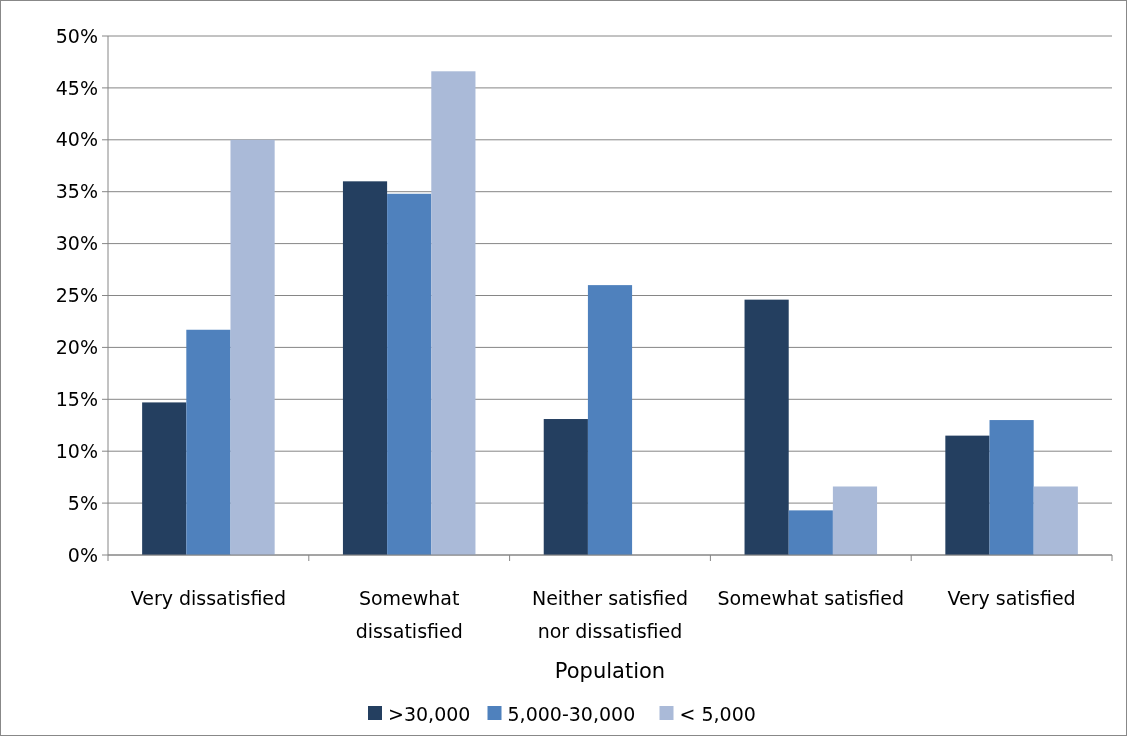 This screenshot has width=1127, height=736. What do you see at coordinates (76, 191) in the screenshot?
I see `y-tick-label: 35%` at bounding box center [76, 191].